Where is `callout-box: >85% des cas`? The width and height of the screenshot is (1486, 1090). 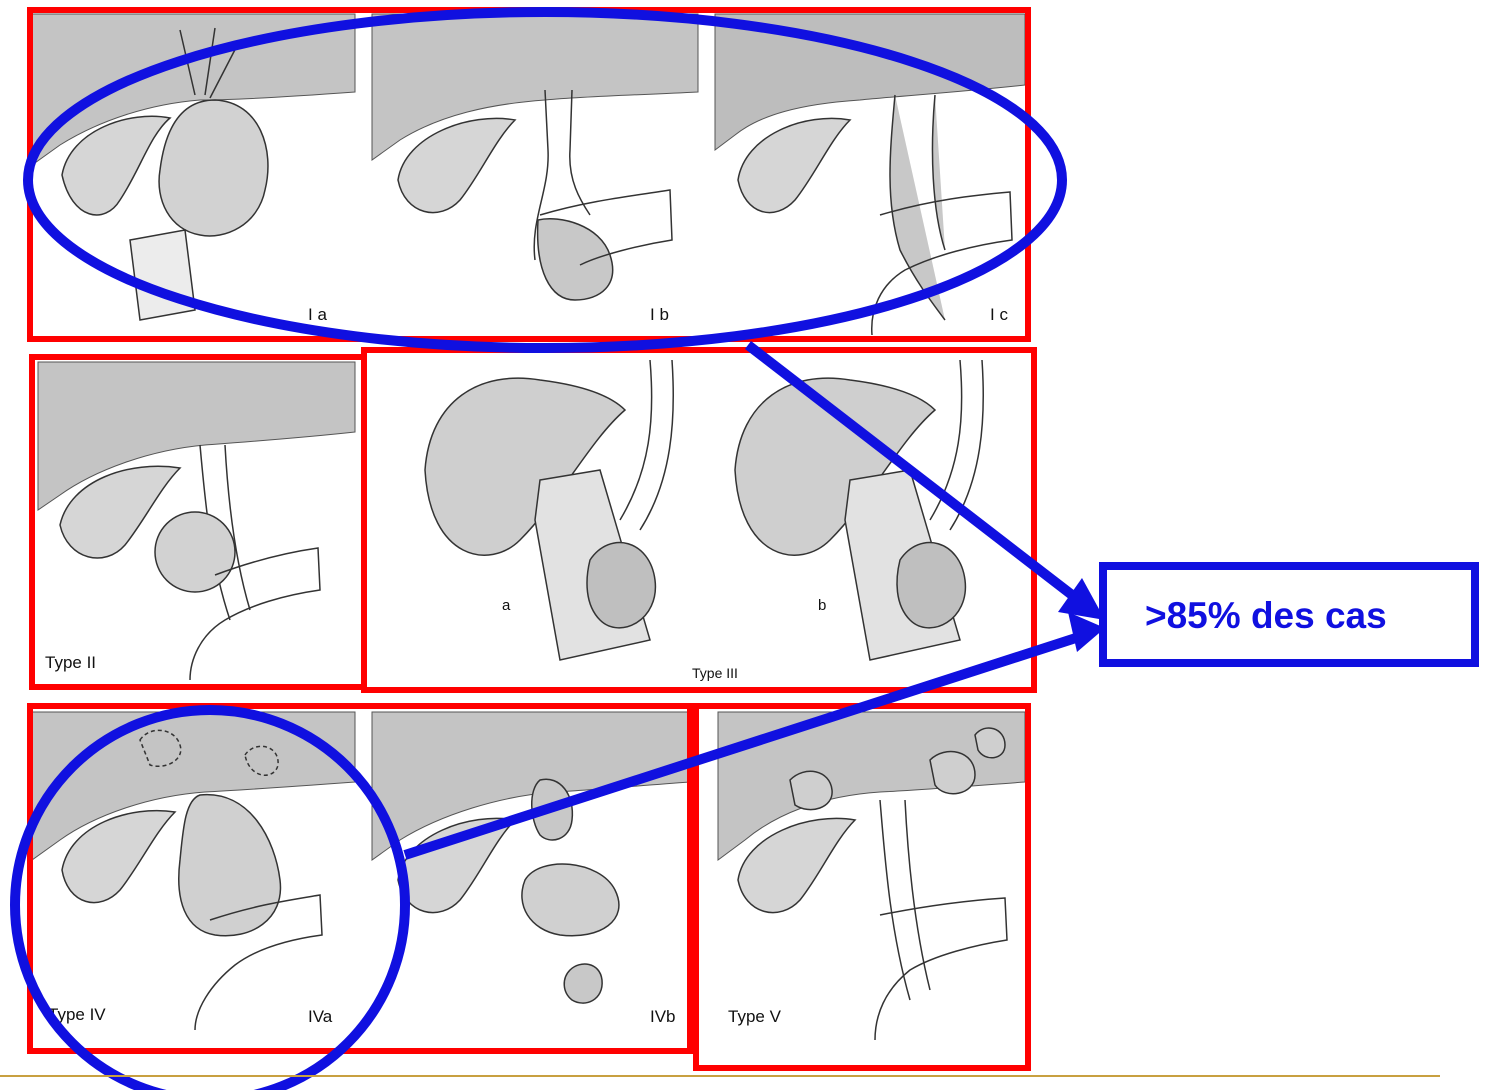
callout-box: >85% des cas is located at coordinates (1289, 614).